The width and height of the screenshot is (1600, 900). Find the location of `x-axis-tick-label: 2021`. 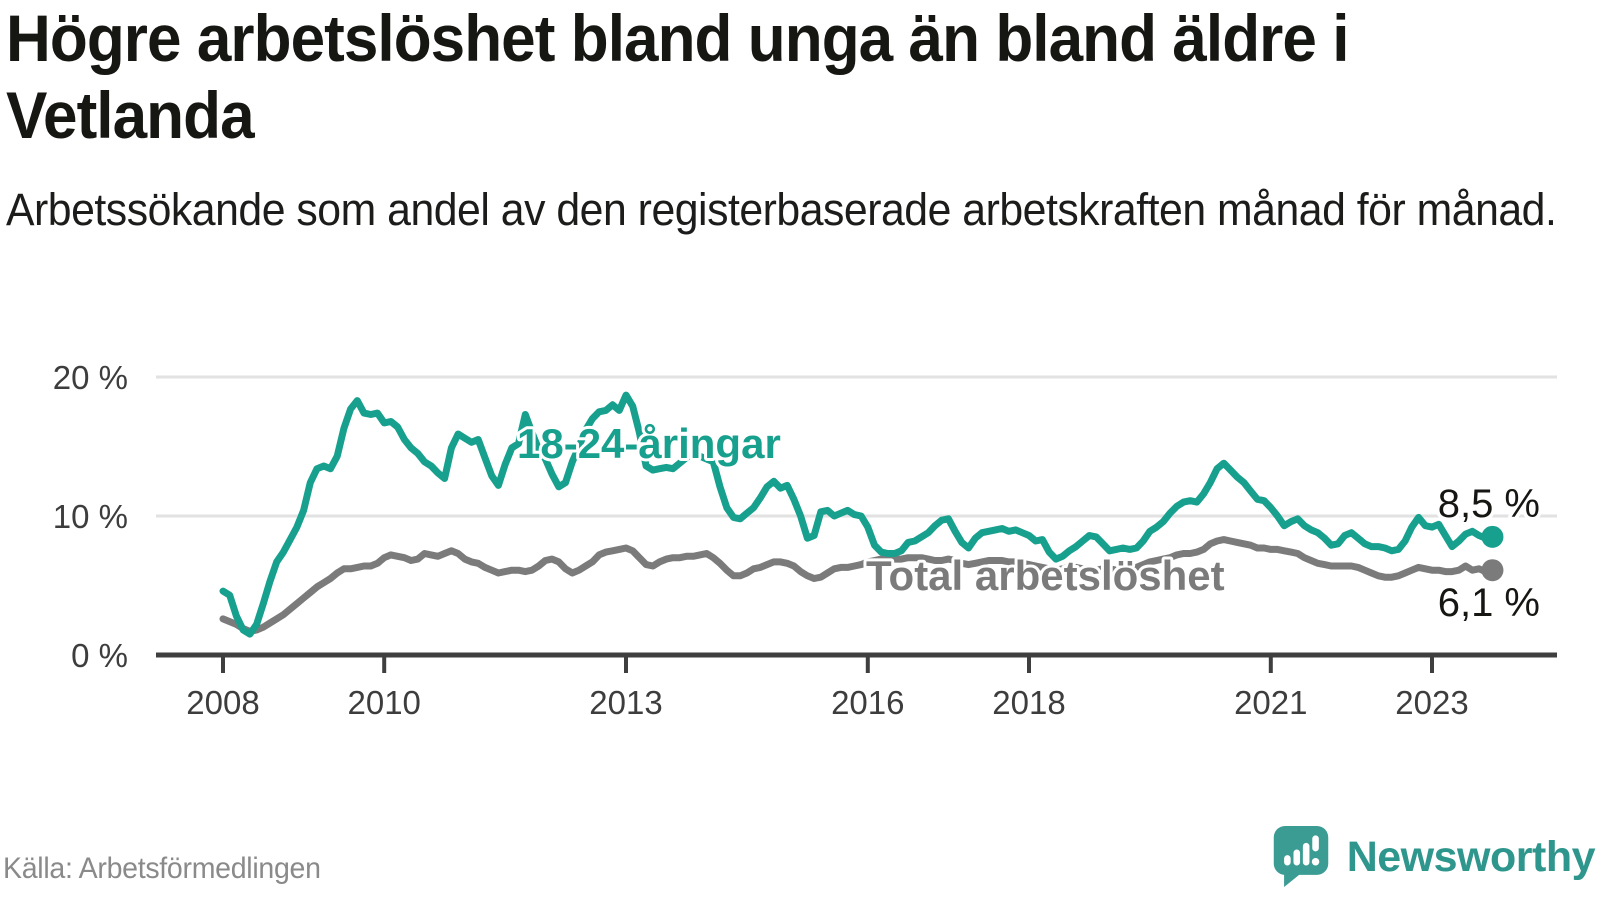

x-axis-tick-label: 2021 is located at coordinates (1270, 702).